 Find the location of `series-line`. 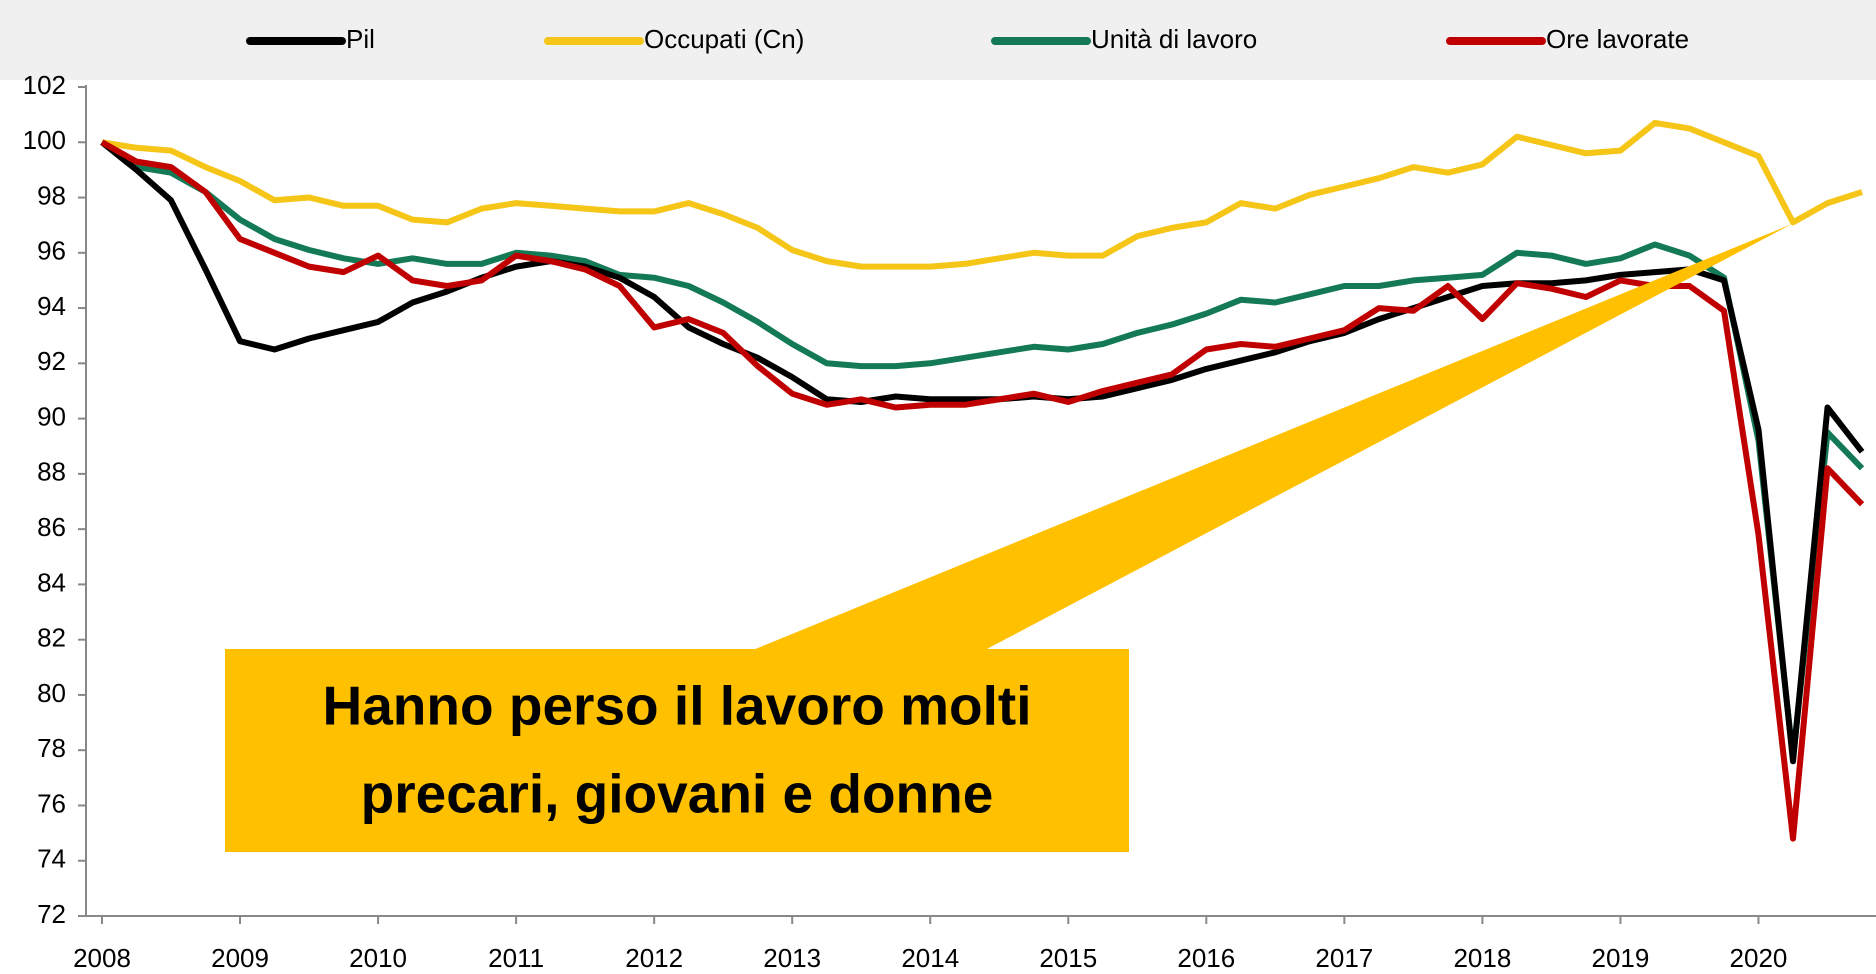

series-line is located at coordinates (982, 194).